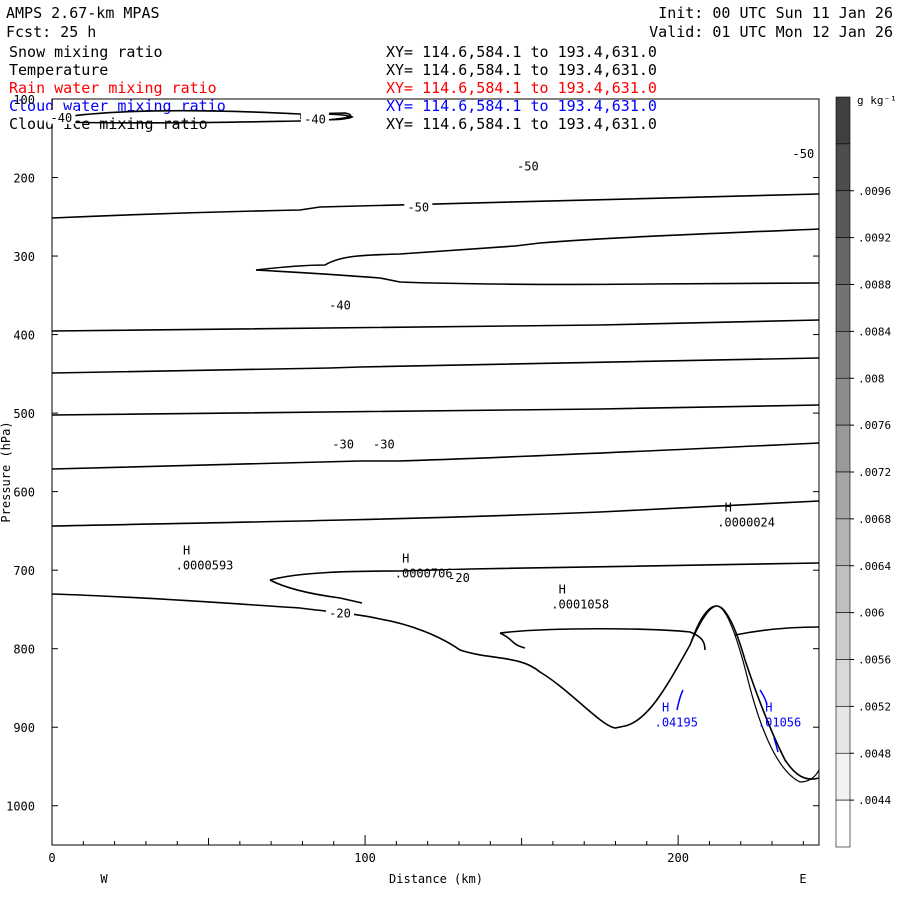 The image size is (900, 900). What do you see at coordinates (20, 807) in the screenshot?
I see `y-tick-label: 1000` at bounding box center [20, 807].